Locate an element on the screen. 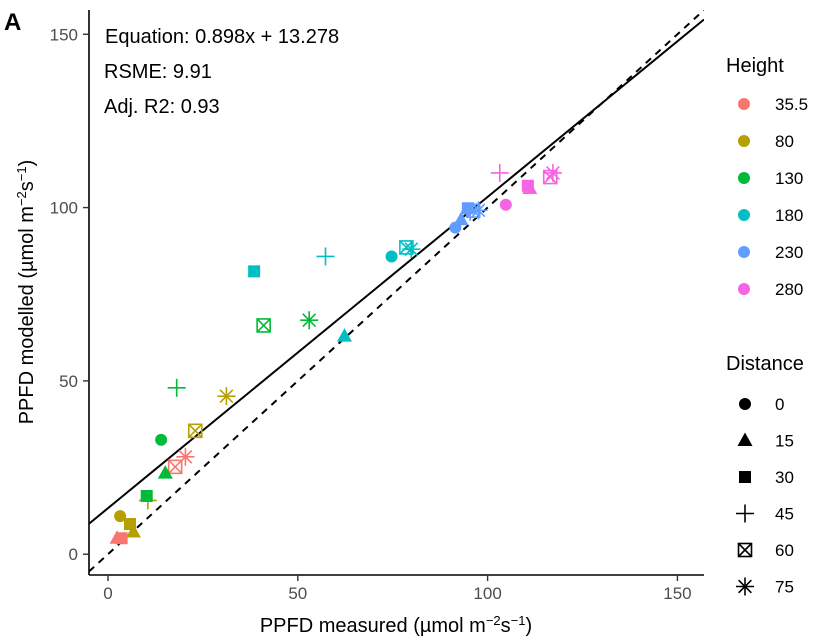 This screenshot has height=642, width=825. x-tick-label: 100 is located at coordinates (487, 593).